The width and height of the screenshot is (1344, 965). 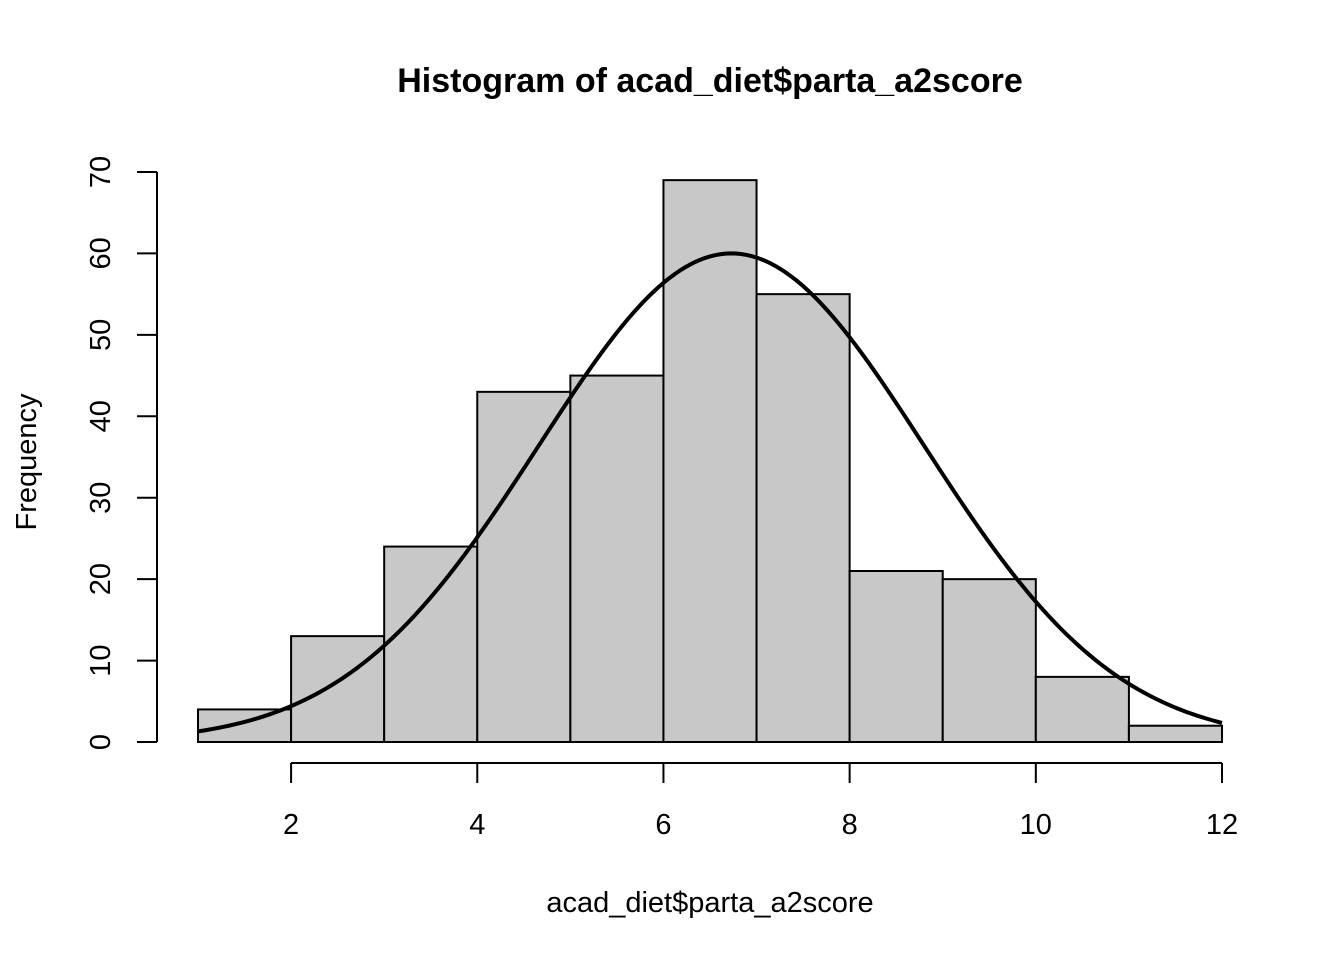 I want to click on x-tick-label: 6, so click(x=663, y=825).